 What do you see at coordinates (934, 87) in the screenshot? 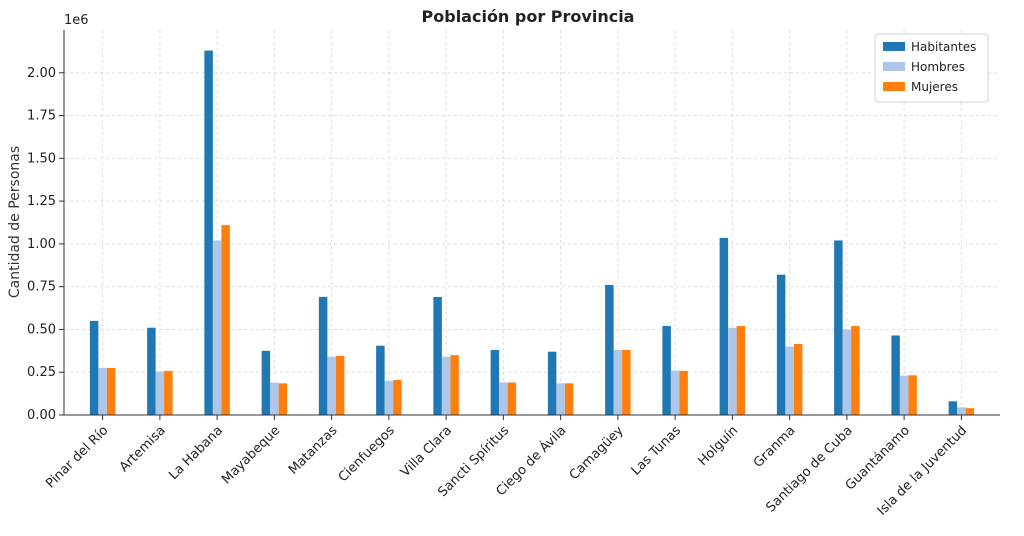
I see `legend-label-mujeres: Mujeres` at bounding box center [934, 87].